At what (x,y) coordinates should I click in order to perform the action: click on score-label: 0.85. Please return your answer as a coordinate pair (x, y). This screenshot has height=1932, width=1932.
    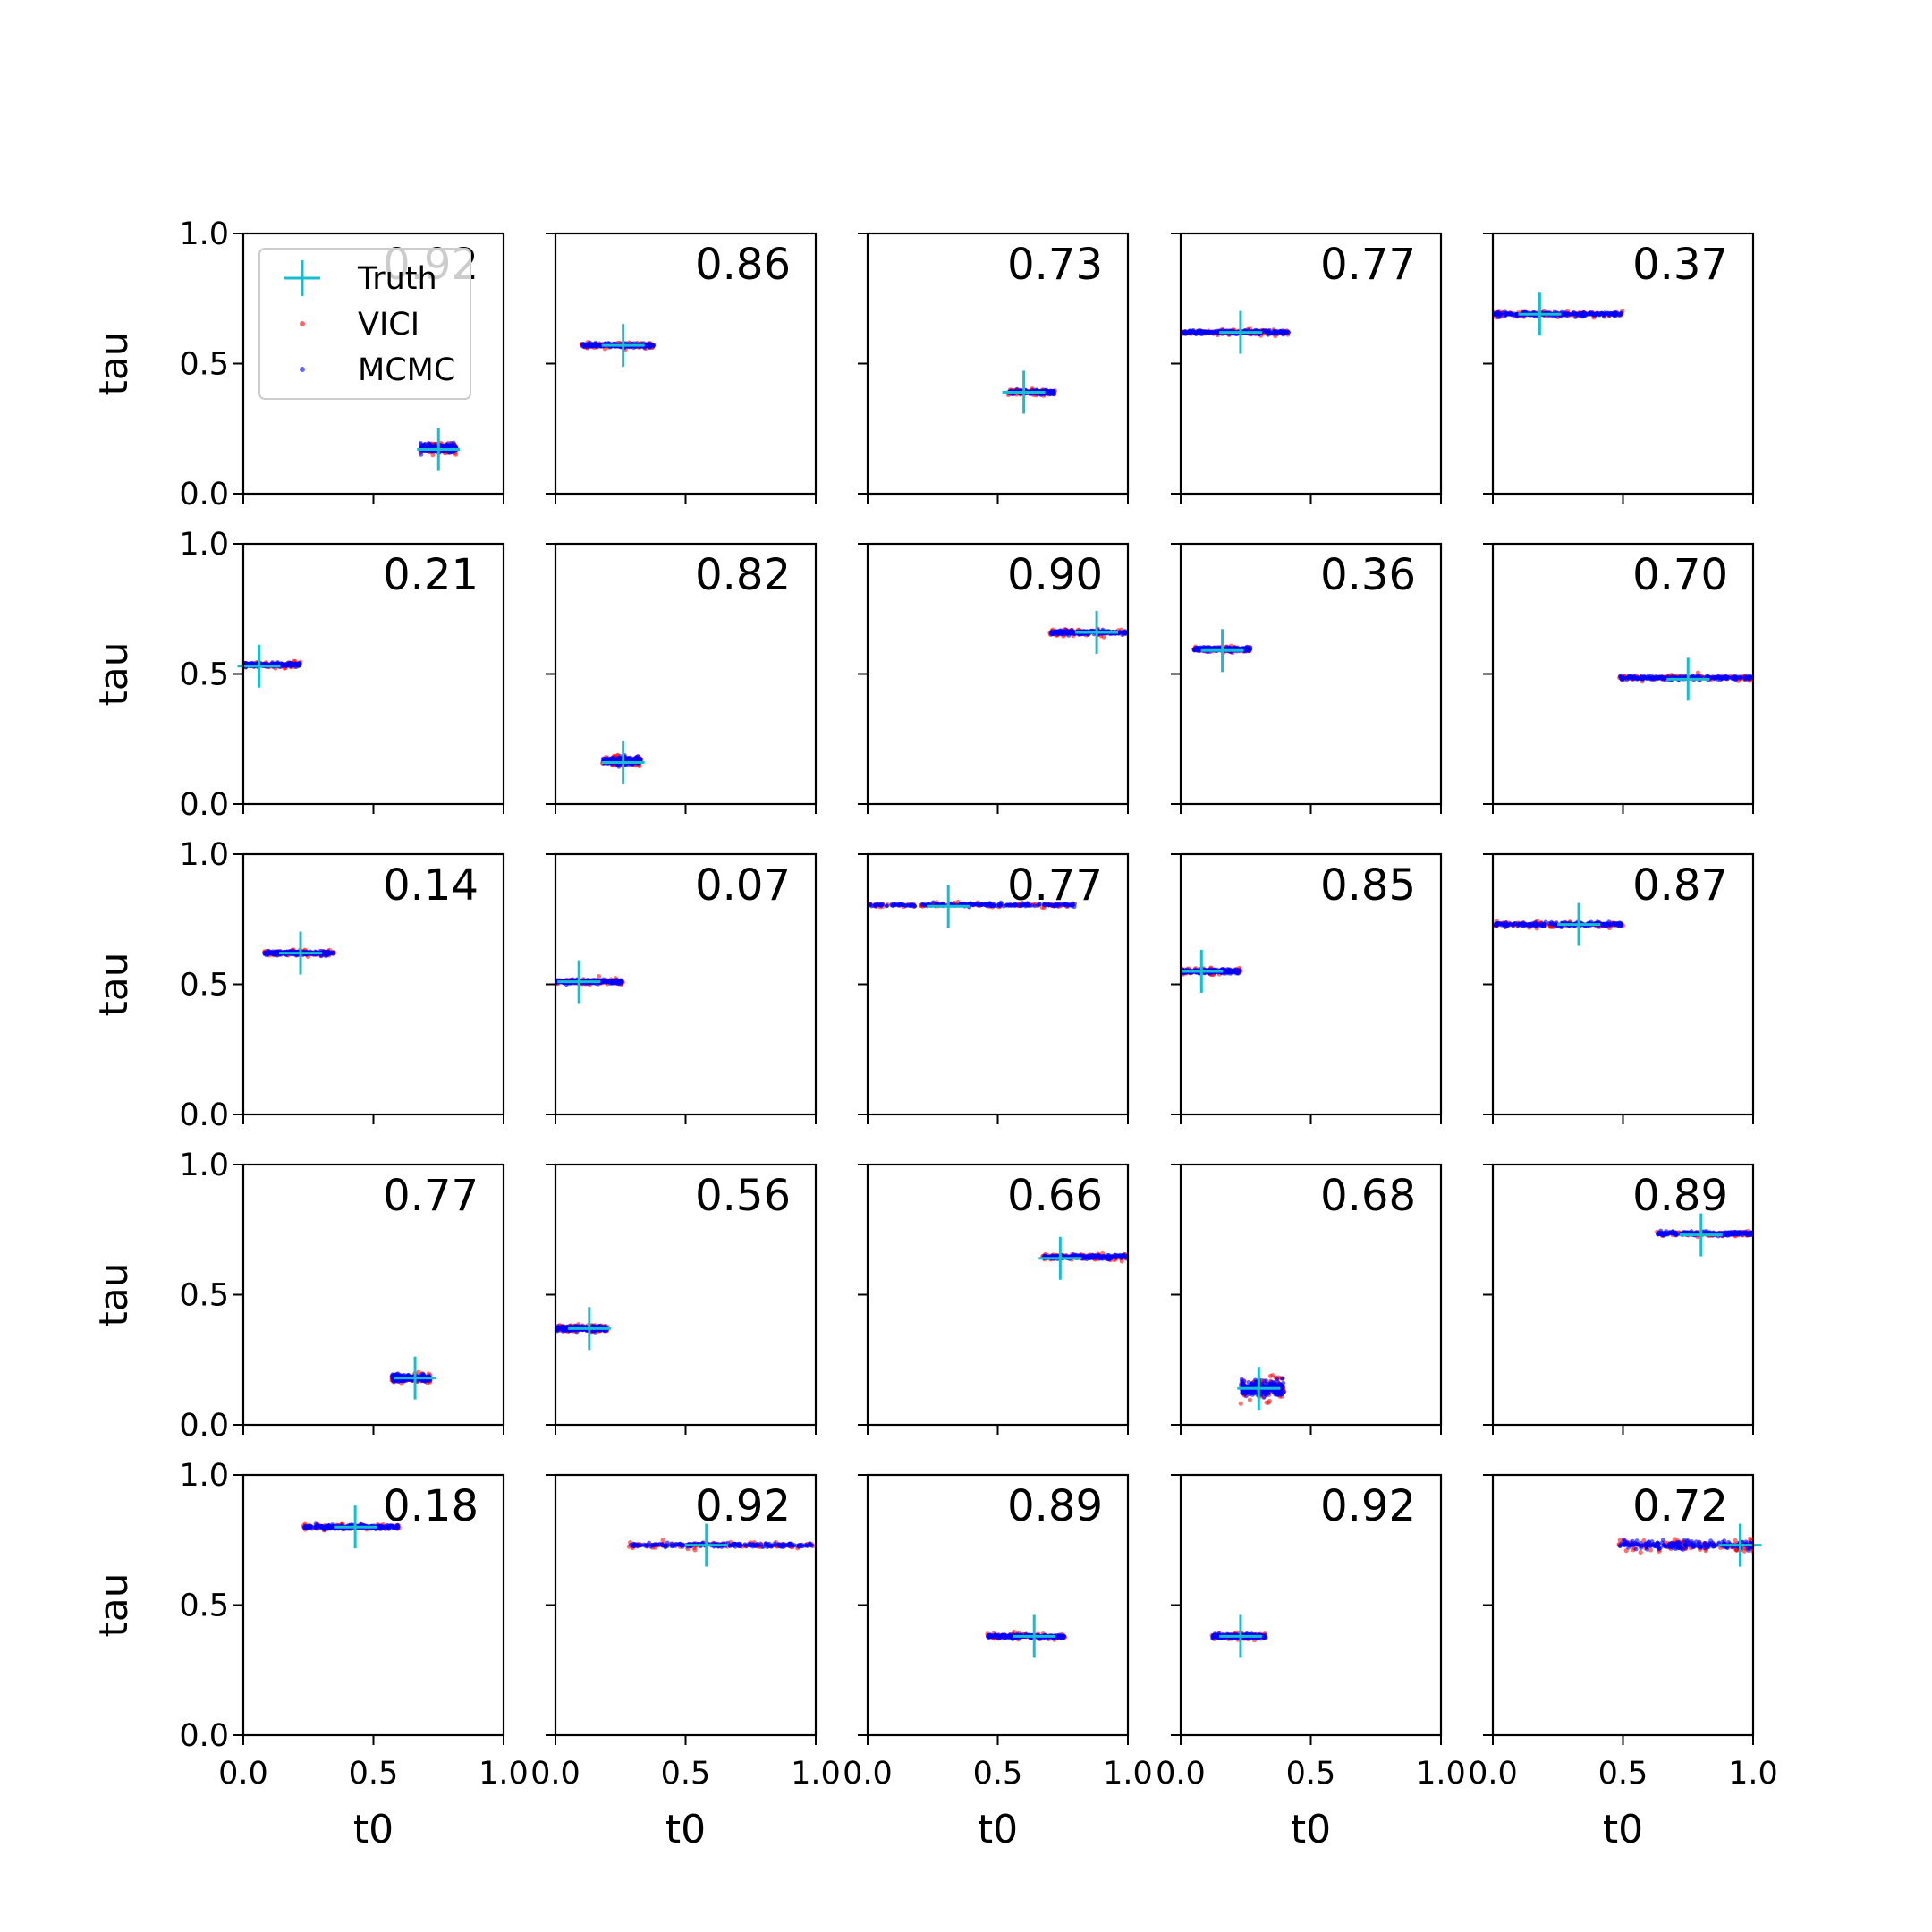
    Looking at the image, I should click on (1368, 885).